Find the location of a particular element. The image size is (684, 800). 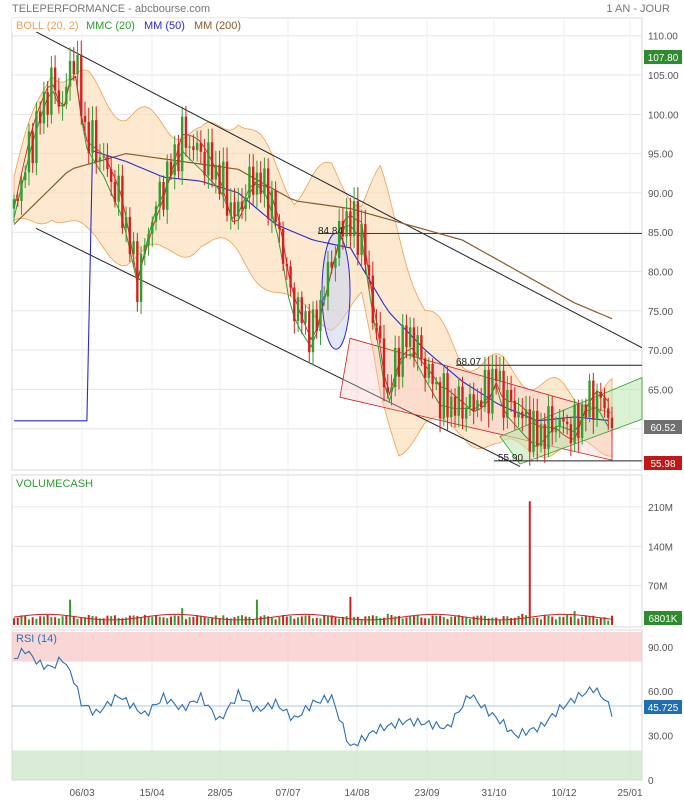

svg-text: 107.80 is located at coordinates (663, 58).